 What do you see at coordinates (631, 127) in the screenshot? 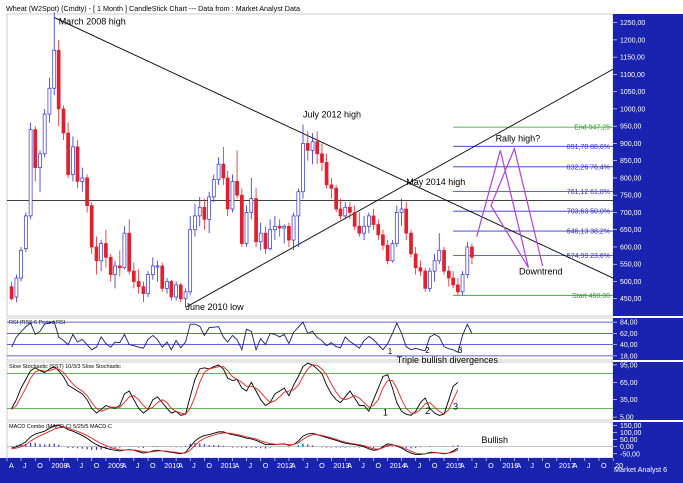
I see `value-axis-label: 950,00` at bounding box center [631, 127].